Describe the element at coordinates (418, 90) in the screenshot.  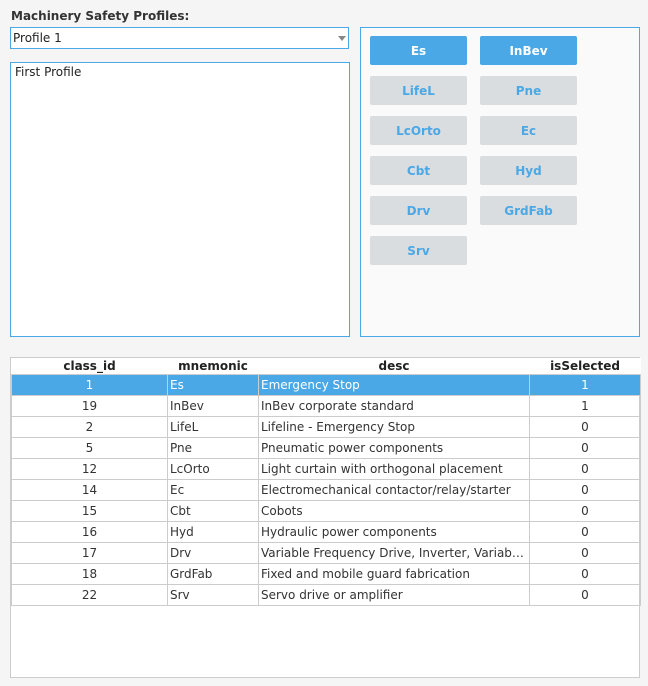
I see `class-button-lifel: LifeL` at that location.